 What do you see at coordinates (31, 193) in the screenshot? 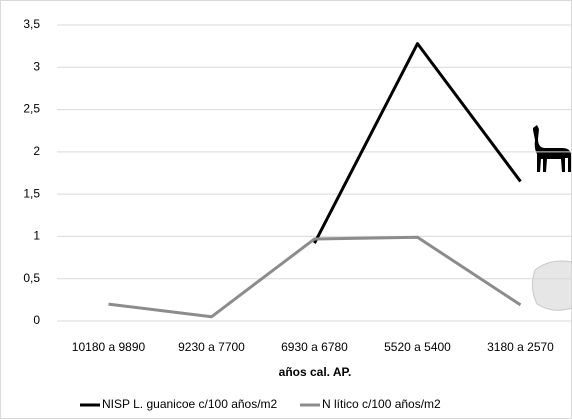
I see `y-tick-label: 1,5` at bounding box center [31, 193].